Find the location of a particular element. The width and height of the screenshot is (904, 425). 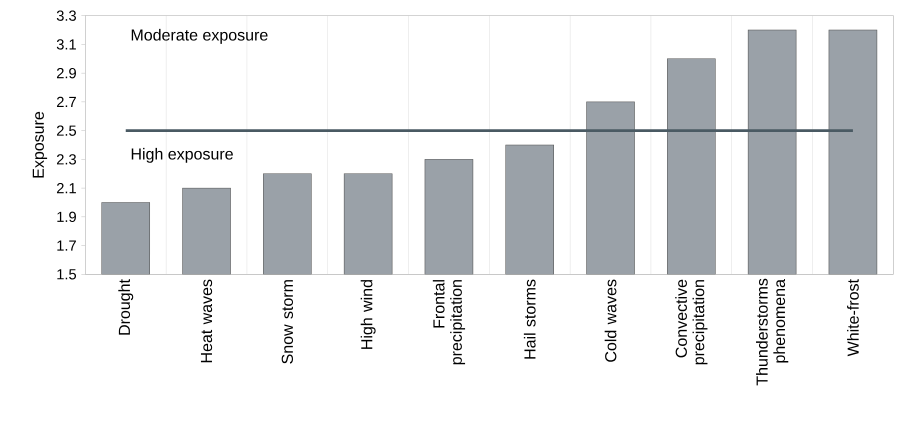

y-tick-label: 2.3 is located at coordinates (66, 159).